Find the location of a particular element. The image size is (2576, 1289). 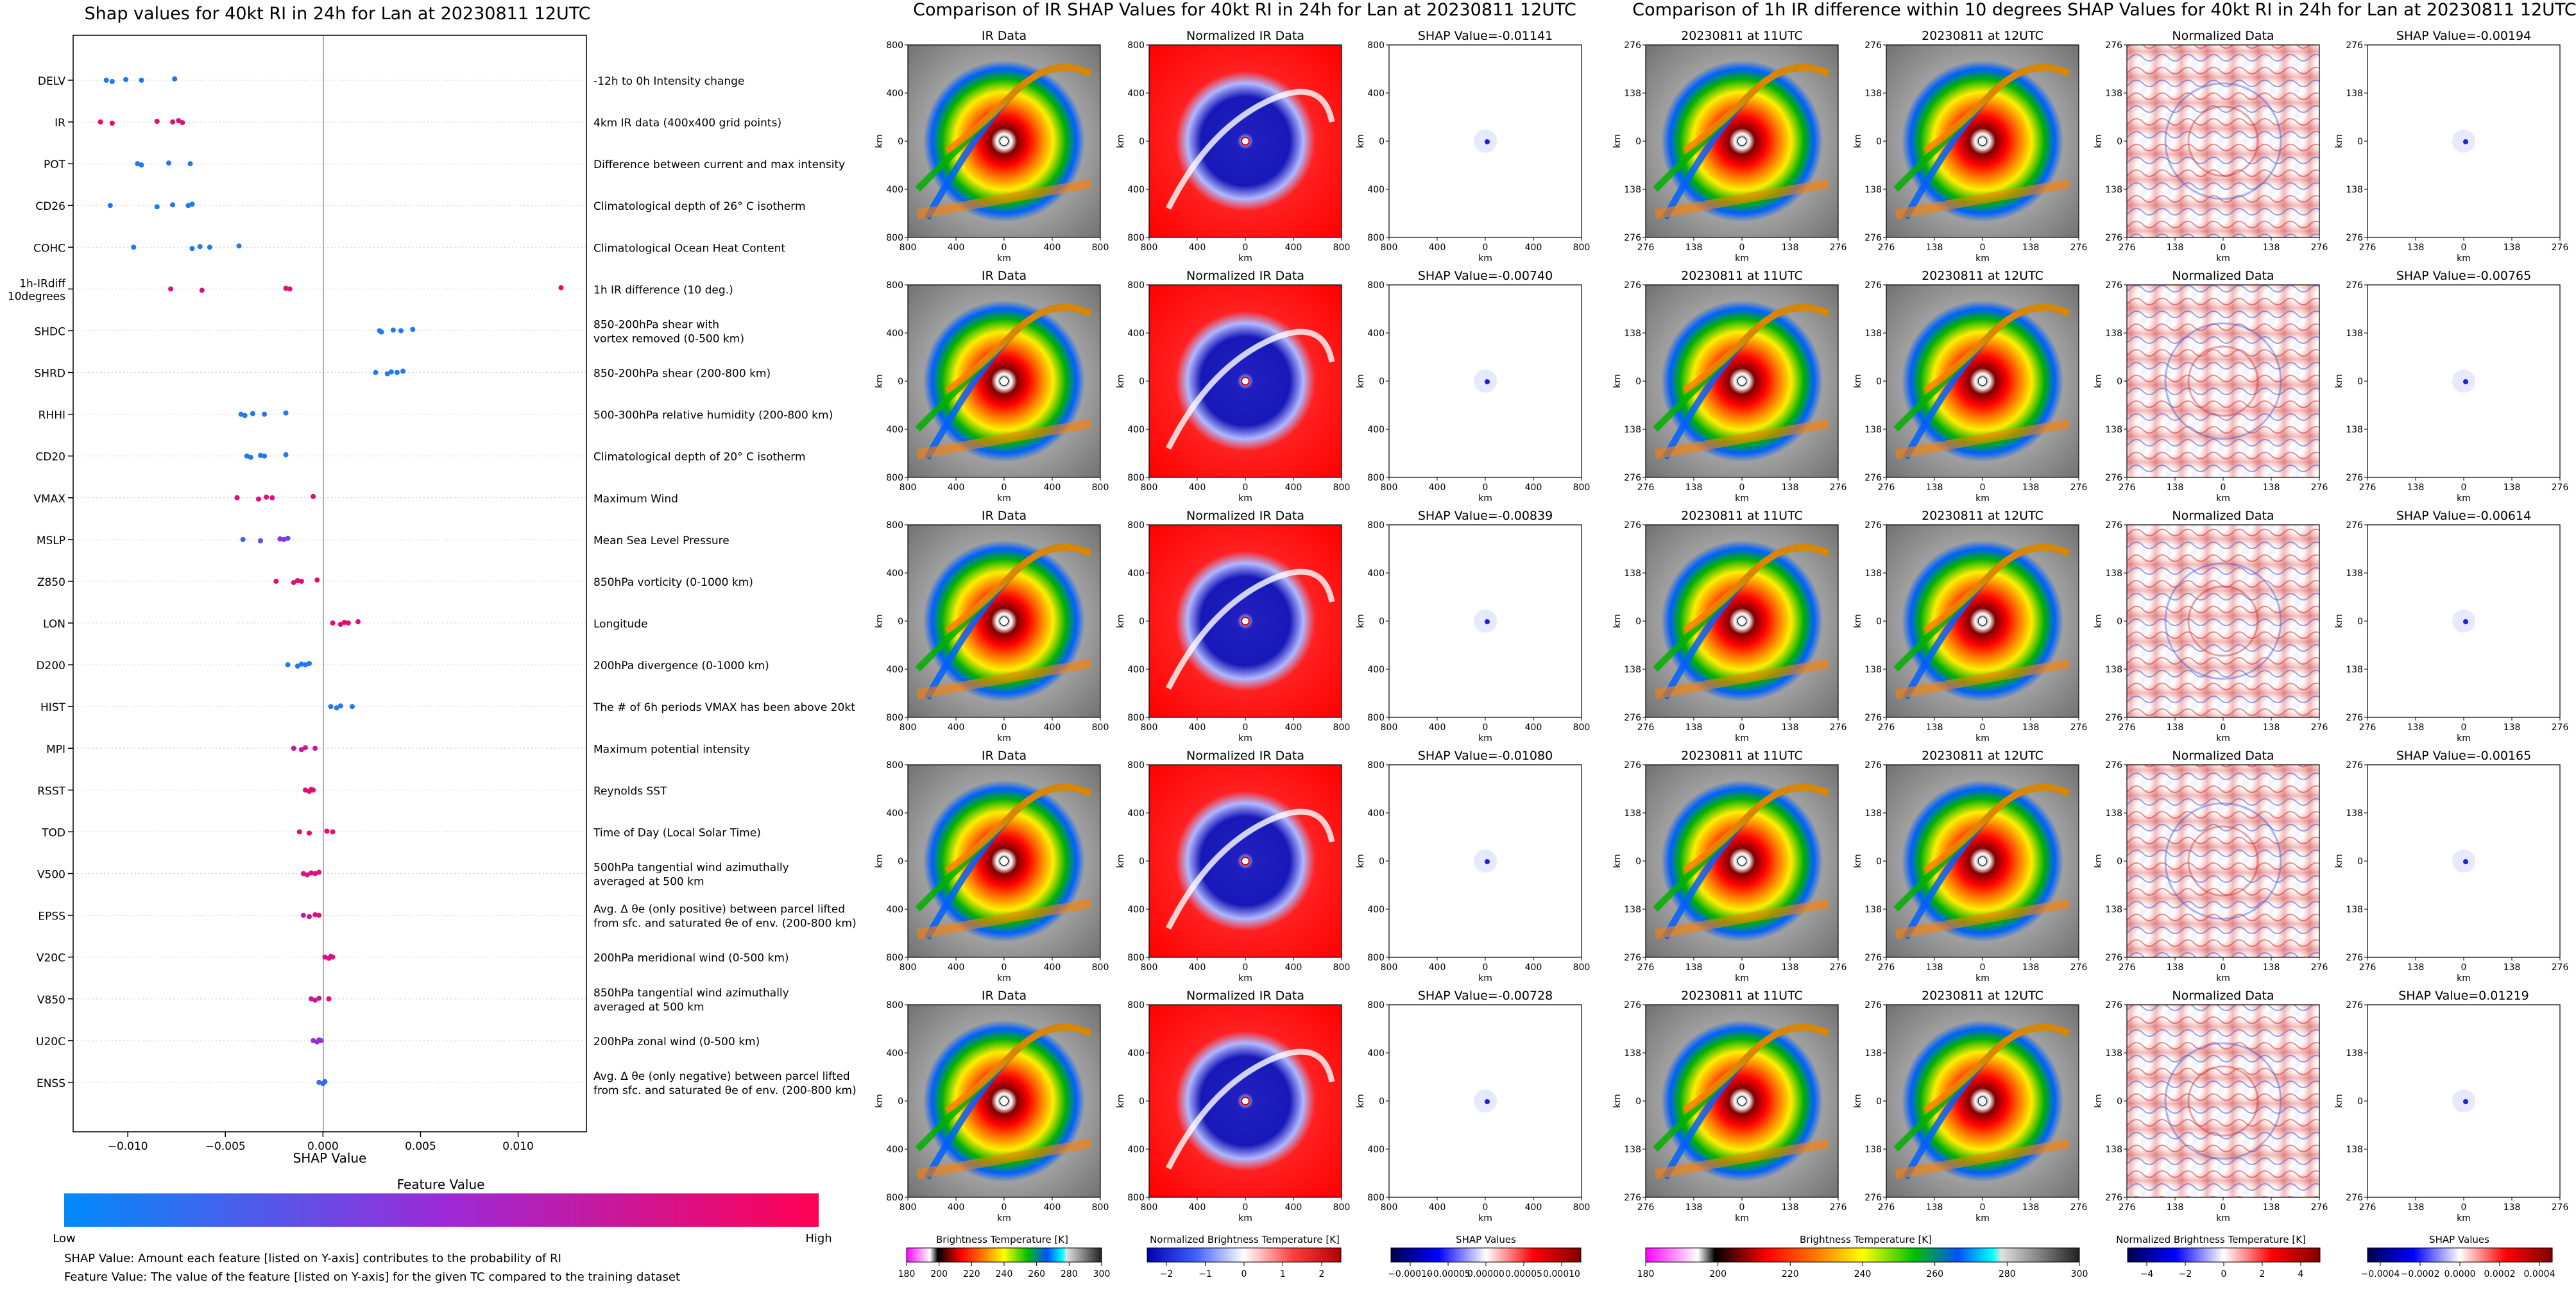

feature-label-7: SHRD is located at coordinates (50, 374).